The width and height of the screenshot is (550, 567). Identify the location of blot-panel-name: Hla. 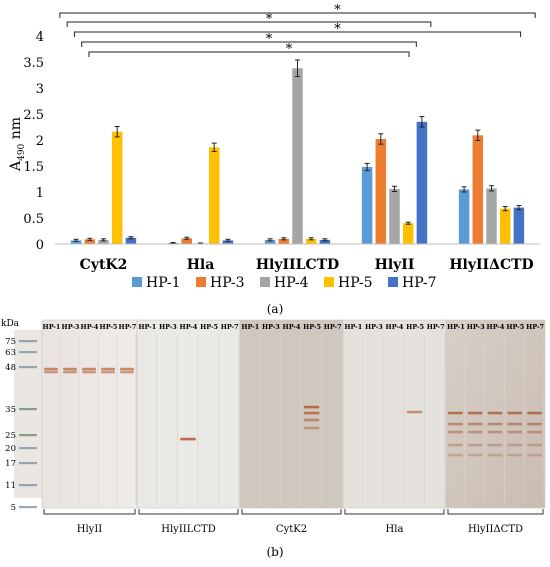
(395, 529).